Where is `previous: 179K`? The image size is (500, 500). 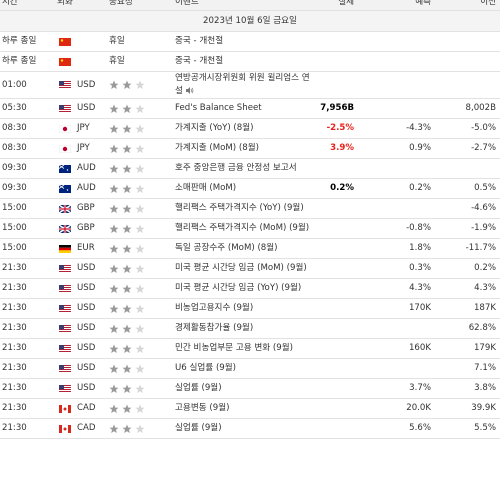 previous: 179K is located at coordinates (467, 348).